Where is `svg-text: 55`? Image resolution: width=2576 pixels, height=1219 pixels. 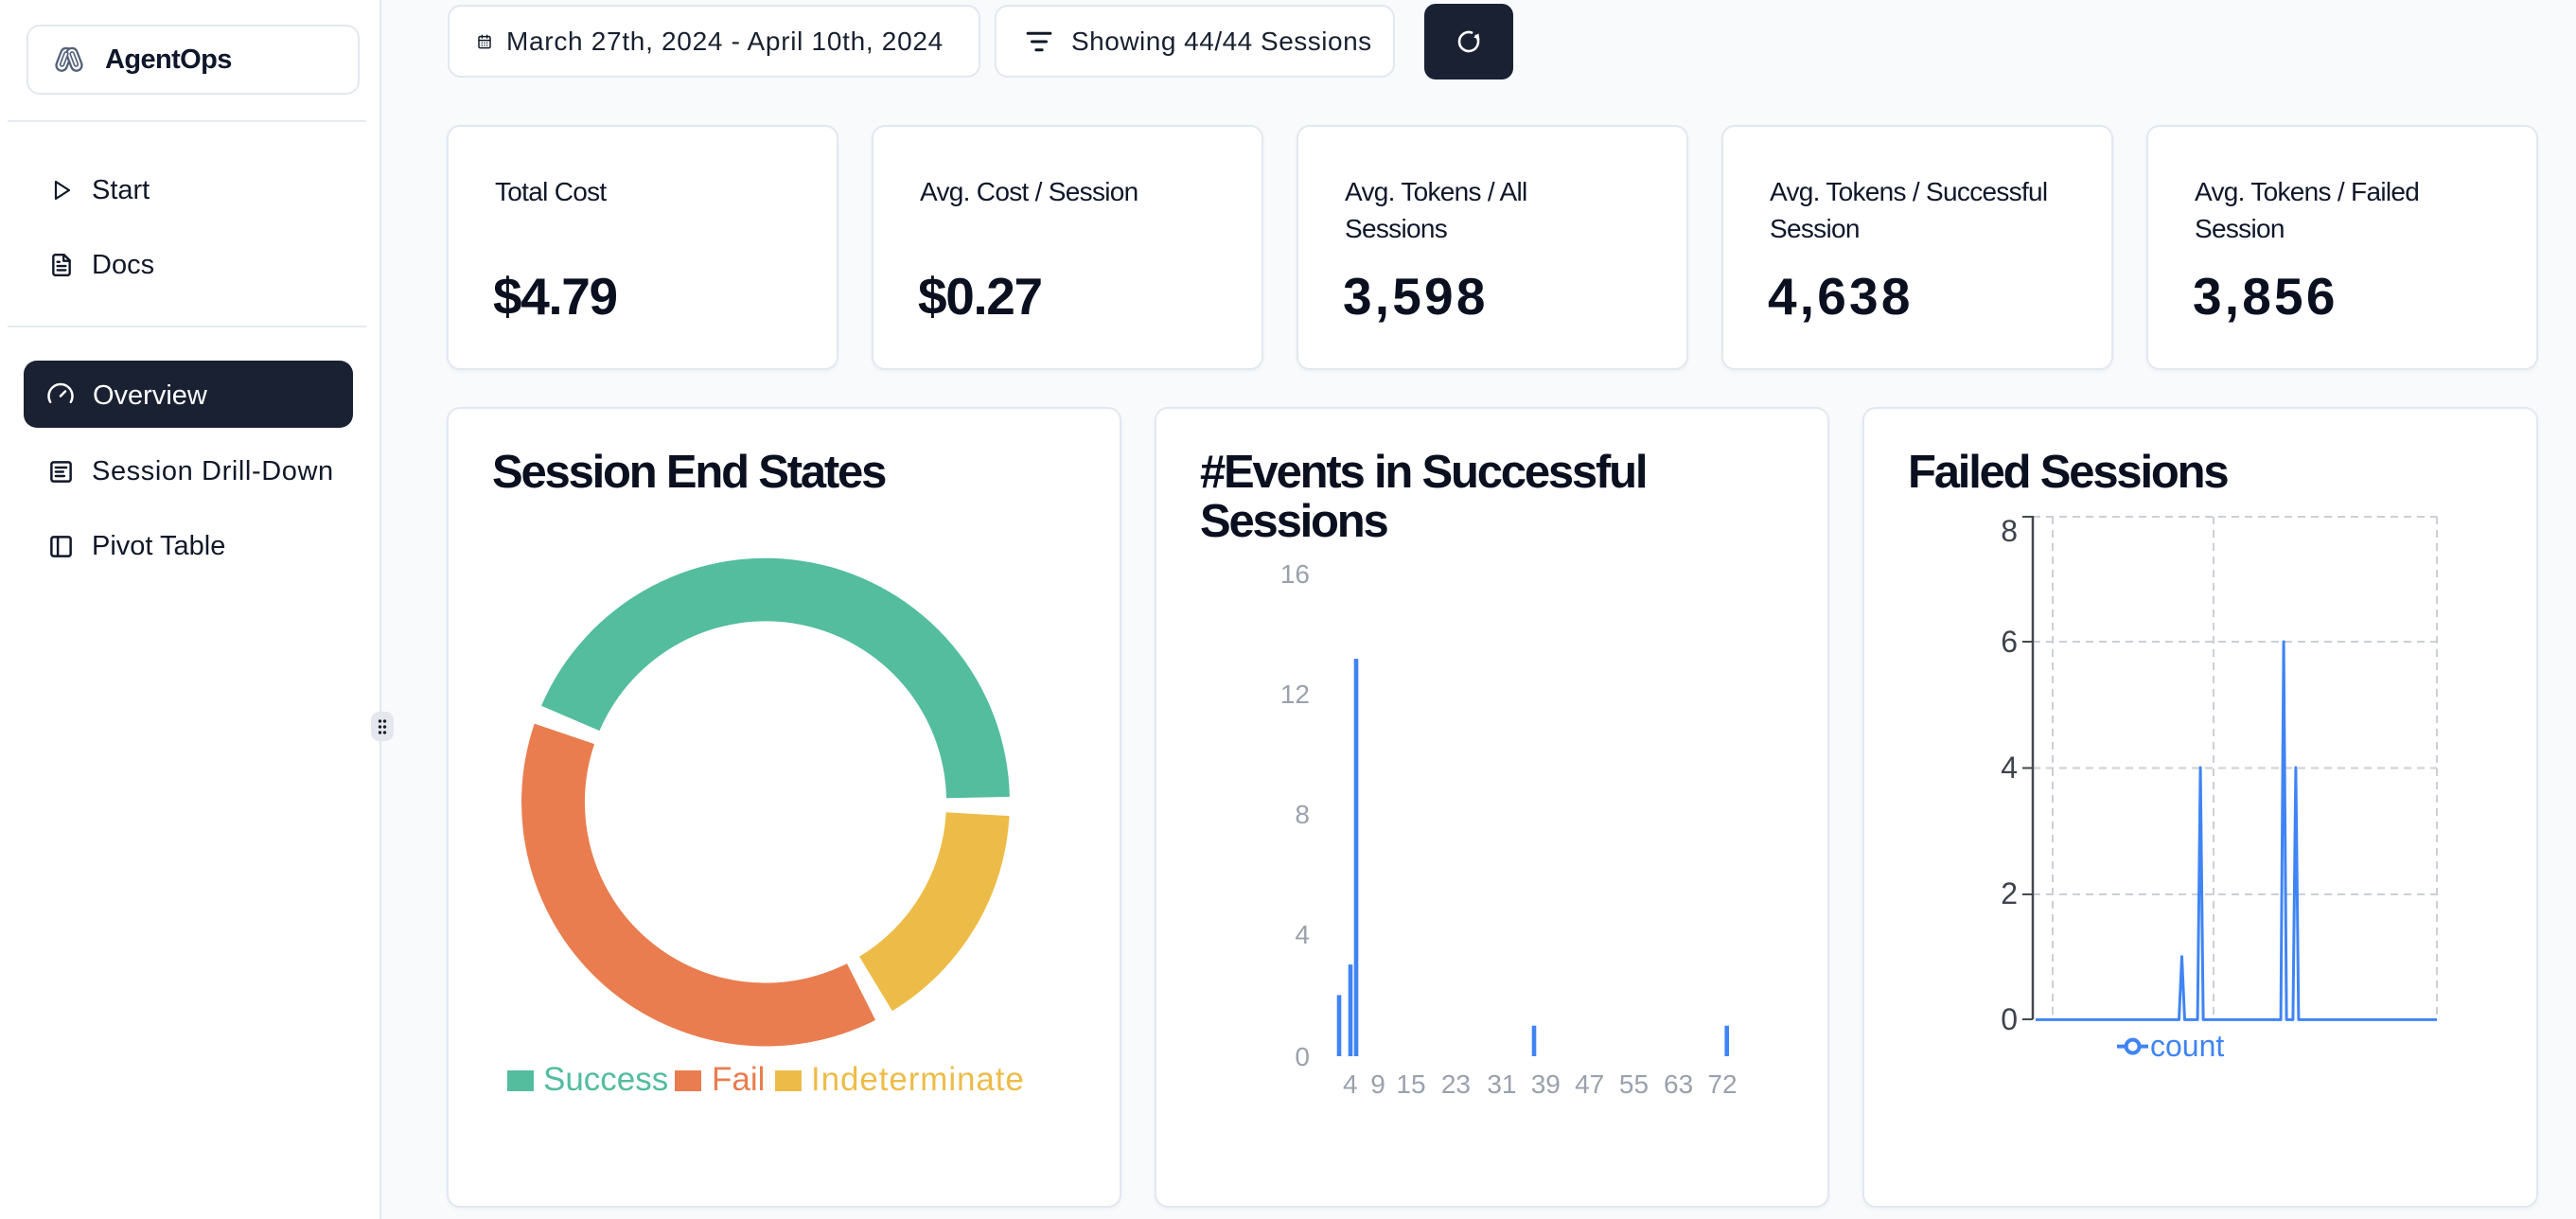 svg-text: 55 is located at coordinates (1634, 1084).